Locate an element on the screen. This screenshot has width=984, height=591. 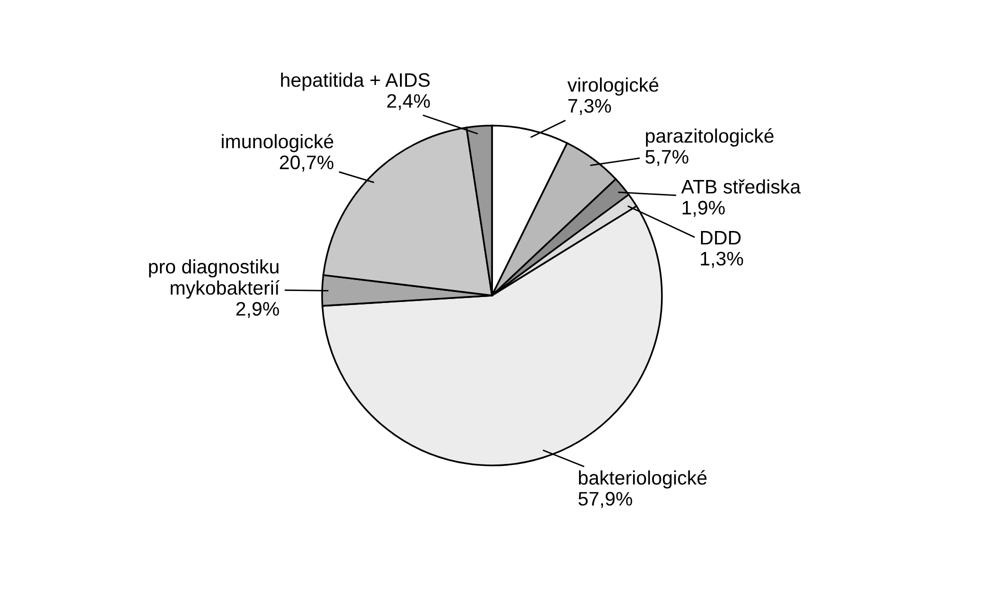
slice-label: DDD is located at coordinates (721, 237).